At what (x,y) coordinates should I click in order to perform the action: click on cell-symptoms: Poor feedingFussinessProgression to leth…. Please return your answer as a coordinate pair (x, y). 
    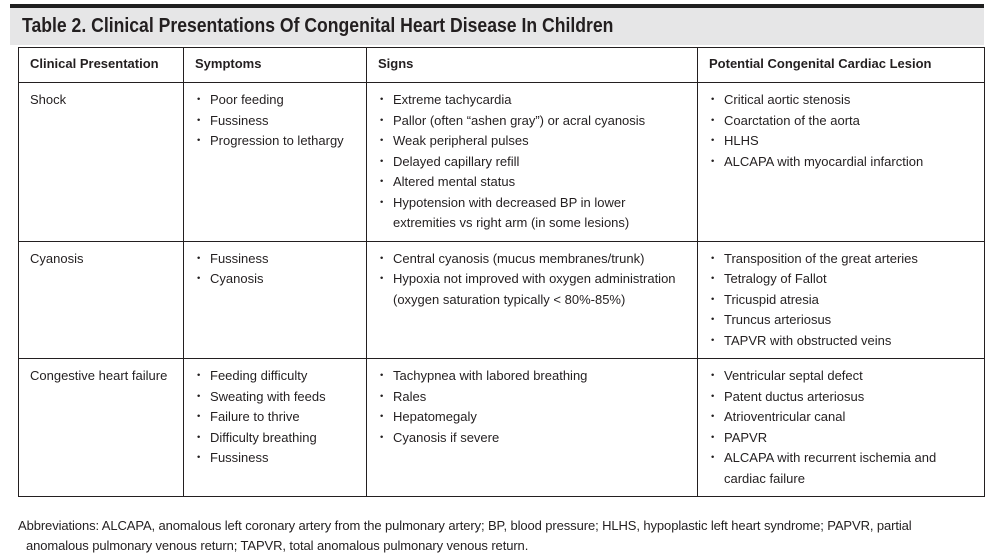
    Looking at the image, I should click on (275, 162).